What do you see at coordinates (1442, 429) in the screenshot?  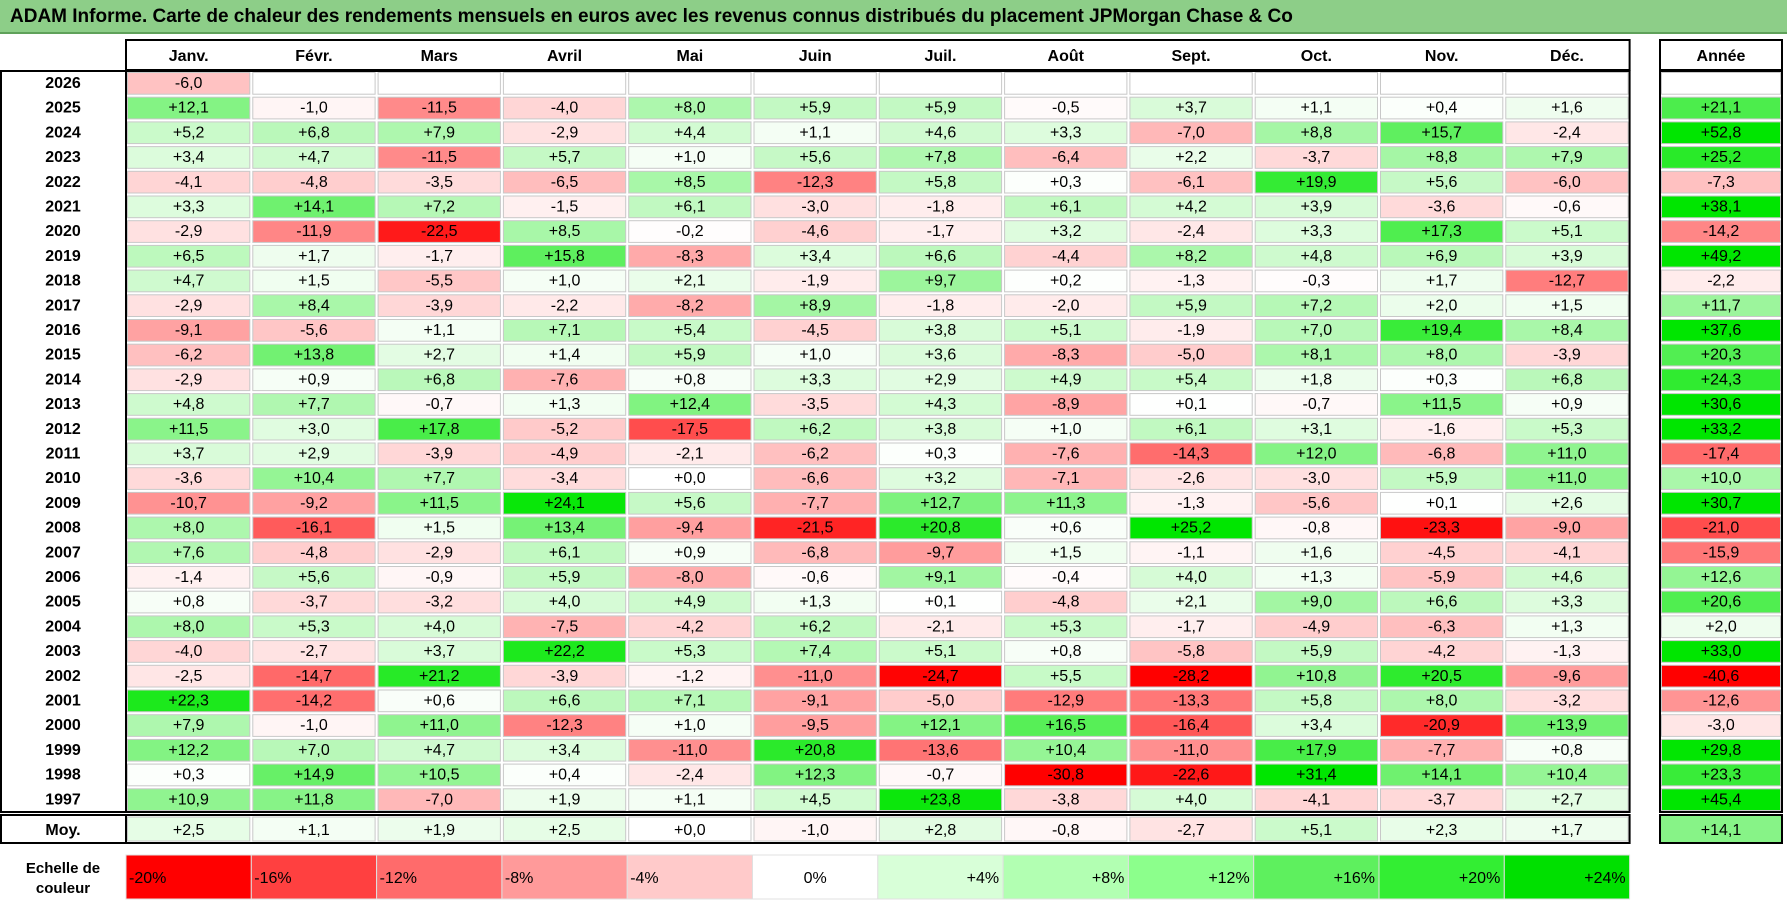 I see `heat-cell-value: -1,6` at bounding box center [1442, 429].